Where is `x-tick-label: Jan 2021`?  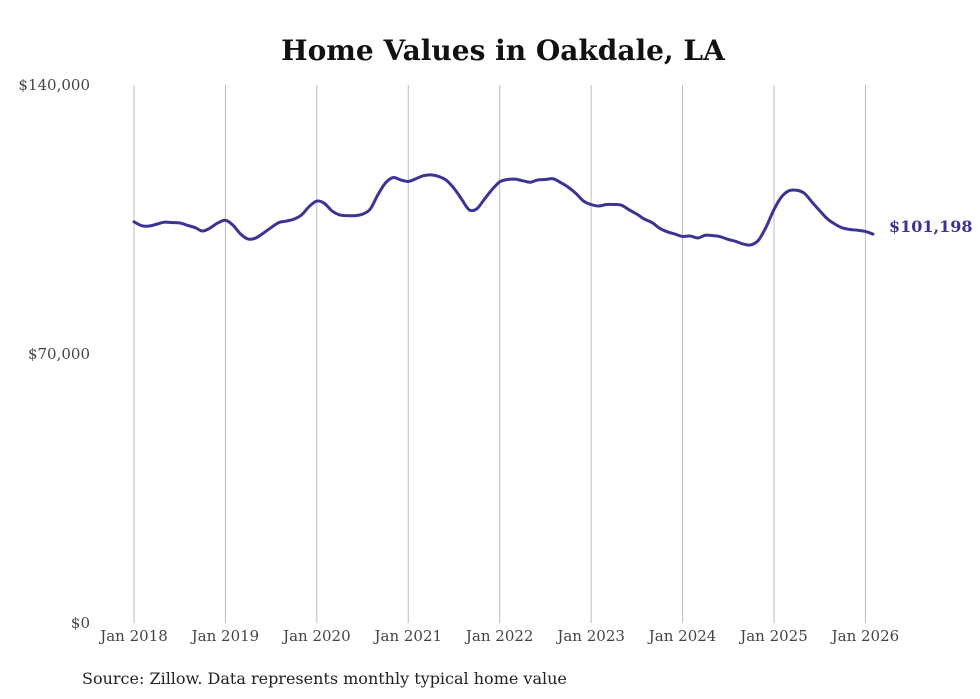 x-tick-label: Jan 2021 is located at coordinates (407, 636).